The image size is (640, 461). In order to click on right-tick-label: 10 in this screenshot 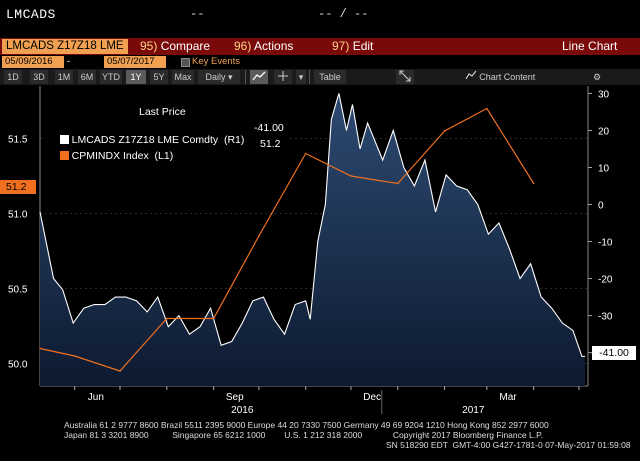, I will do `click(604, 168)`.